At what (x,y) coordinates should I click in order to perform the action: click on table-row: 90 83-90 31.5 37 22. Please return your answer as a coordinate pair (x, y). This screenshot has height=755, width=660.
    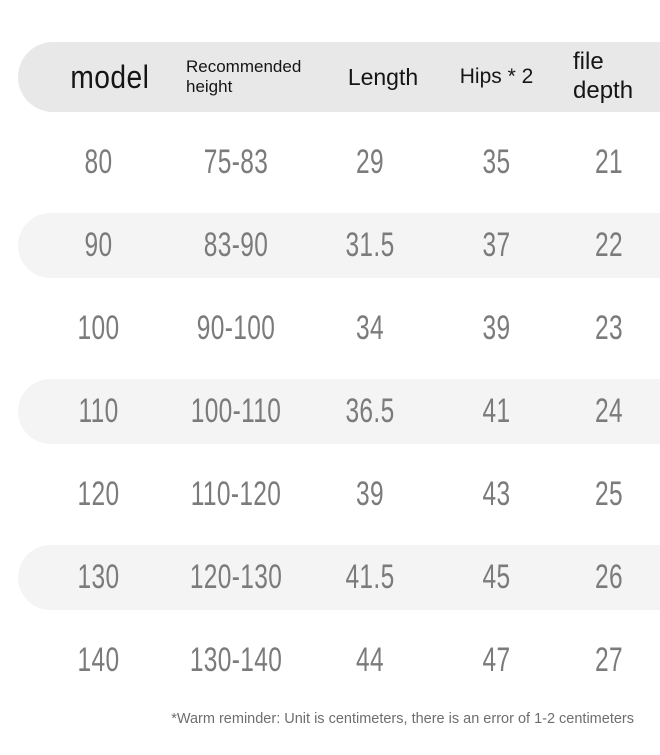
    Looking at the image, I should click on (330, 245).